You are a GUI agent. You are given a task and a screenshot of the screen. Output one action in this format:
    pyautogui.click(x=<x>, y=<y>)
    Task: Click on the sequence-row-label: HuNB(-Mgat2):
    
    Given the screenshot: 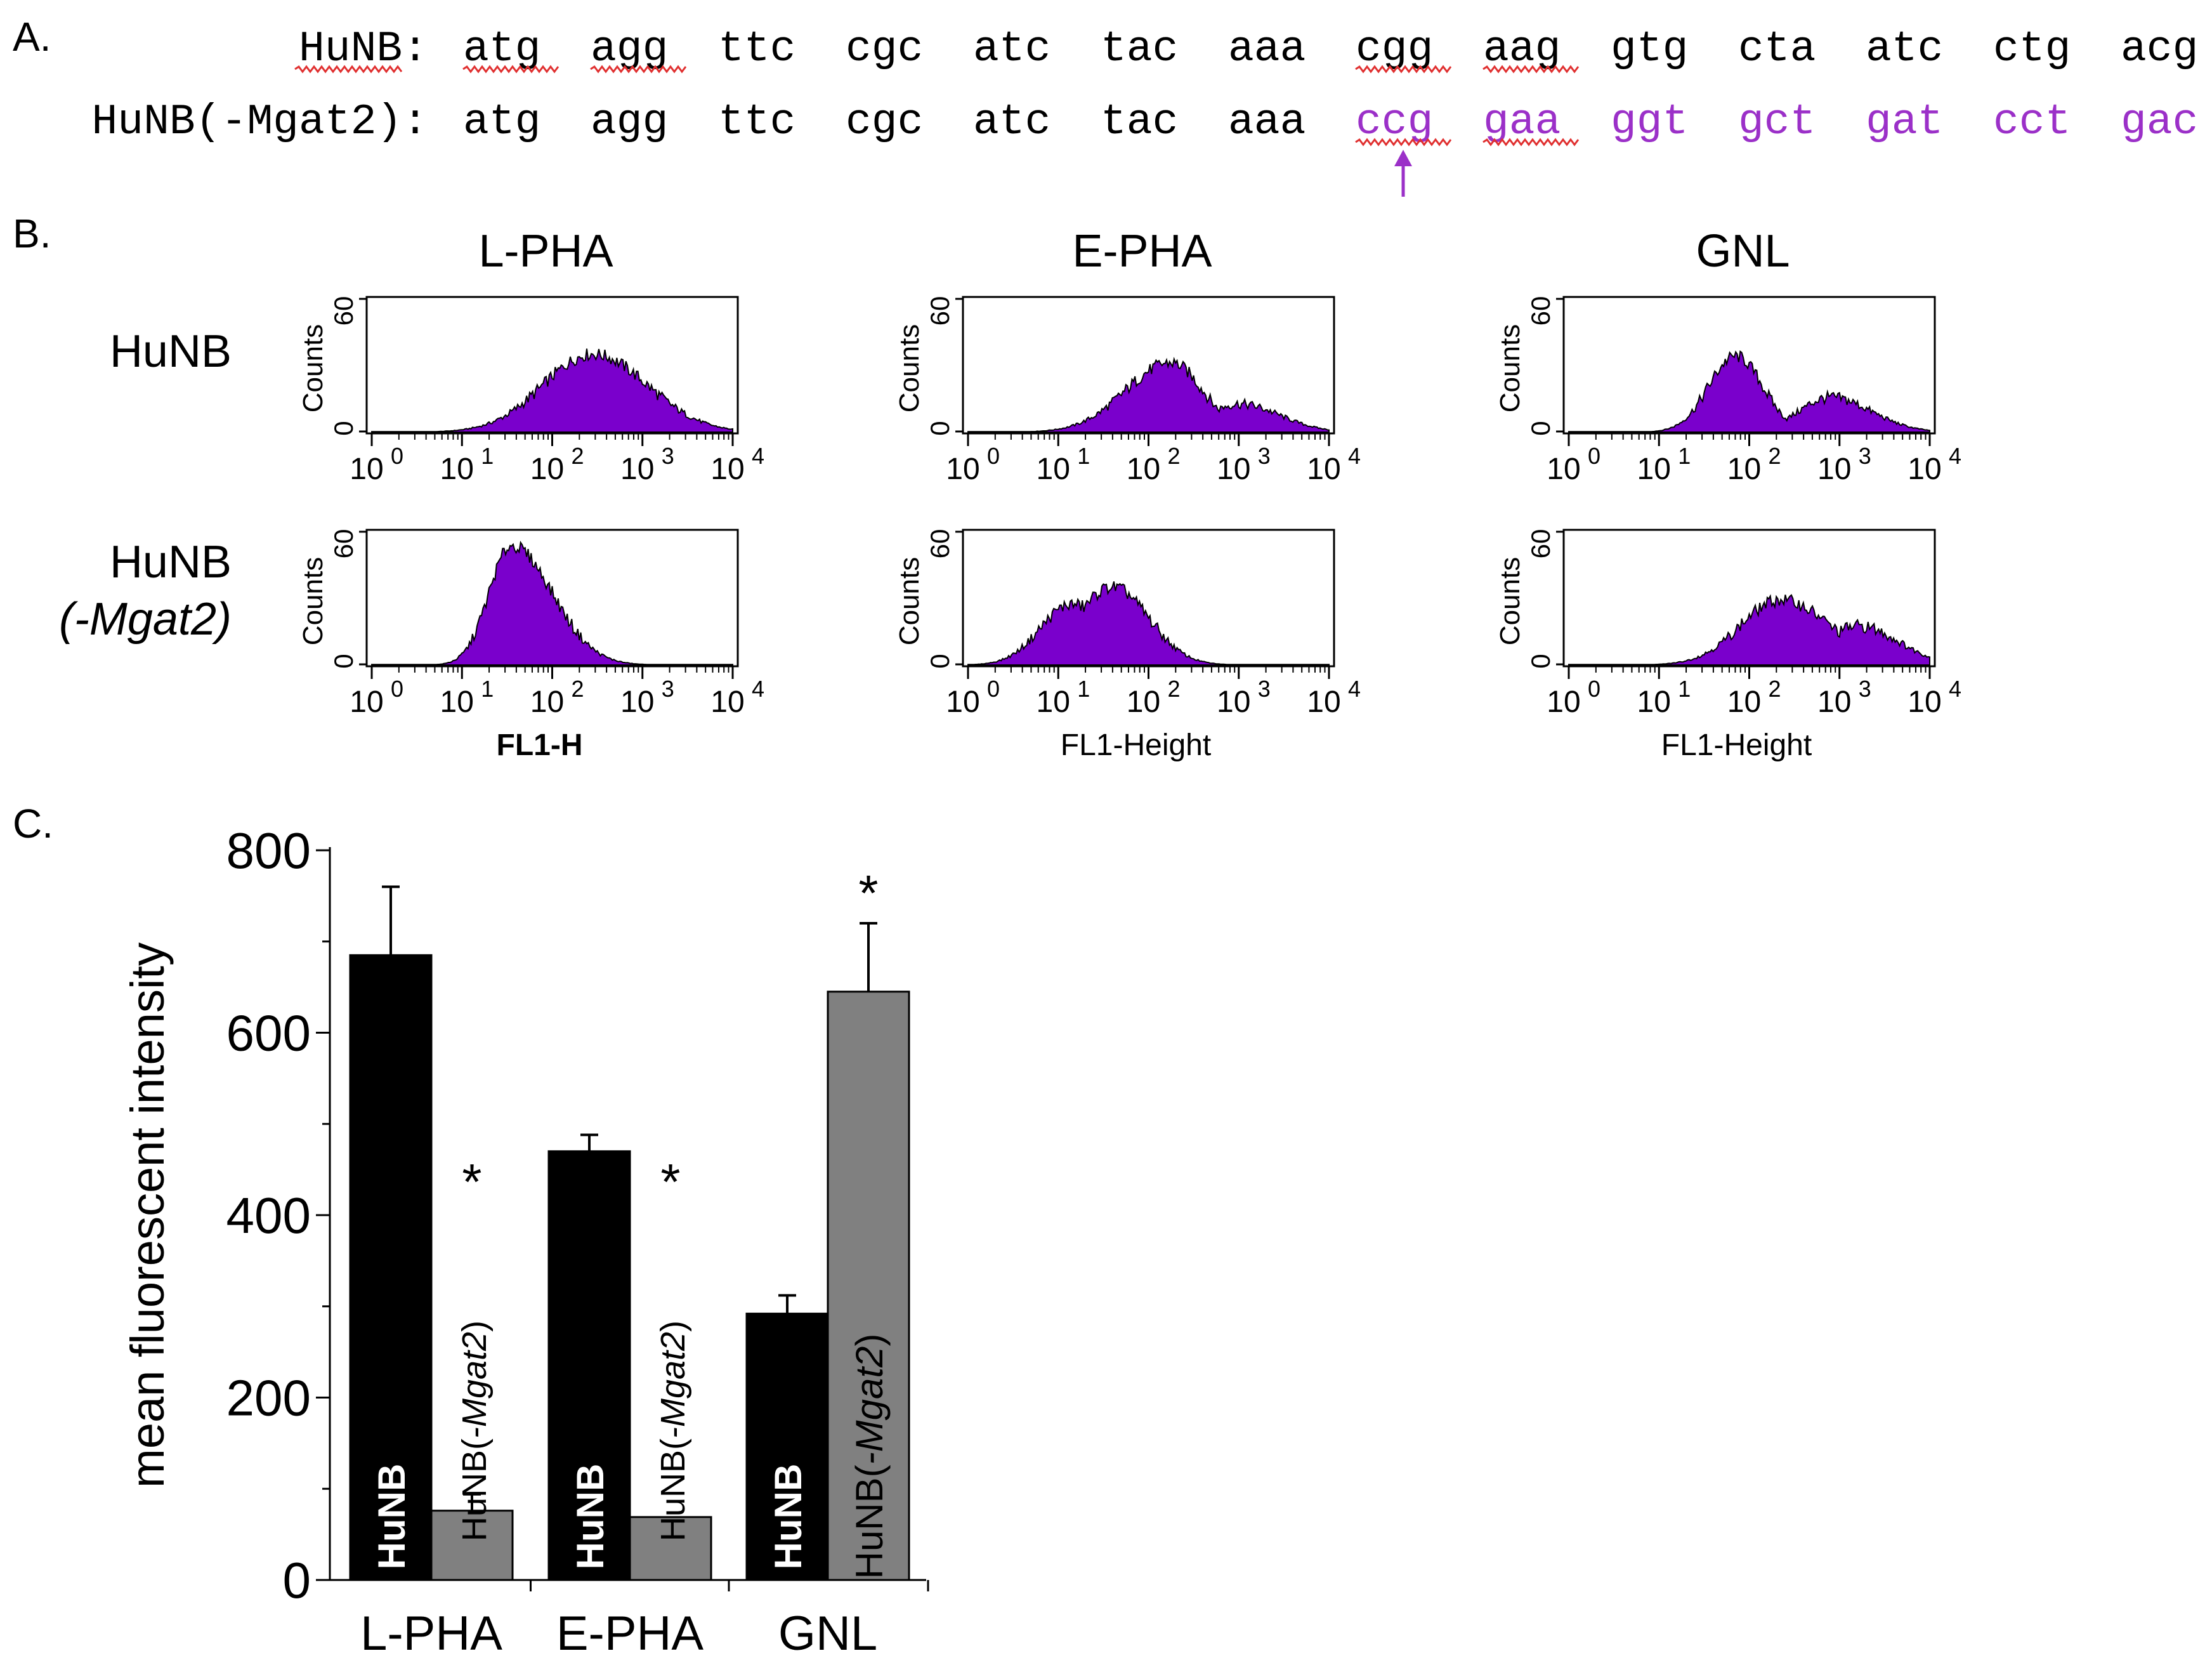 What is the action you would take?
    pyautogui.click(x=260, y=122)
    